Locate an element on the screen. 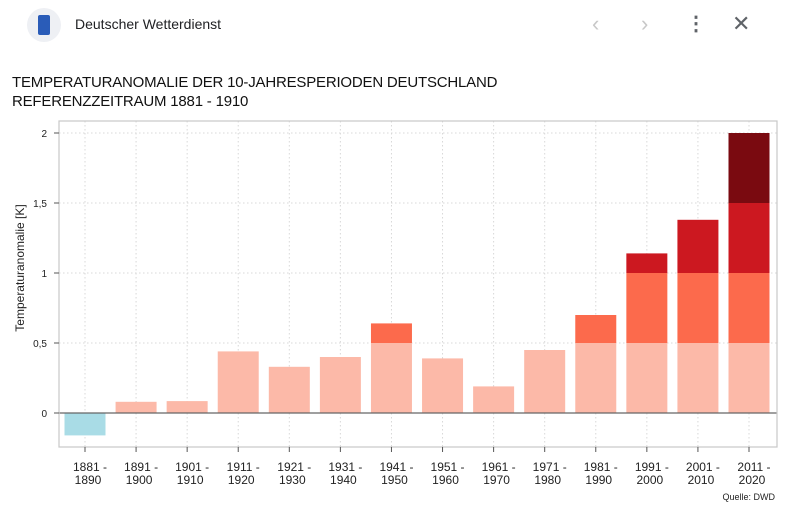  dwd-logo is located at coordinates (44, 25).